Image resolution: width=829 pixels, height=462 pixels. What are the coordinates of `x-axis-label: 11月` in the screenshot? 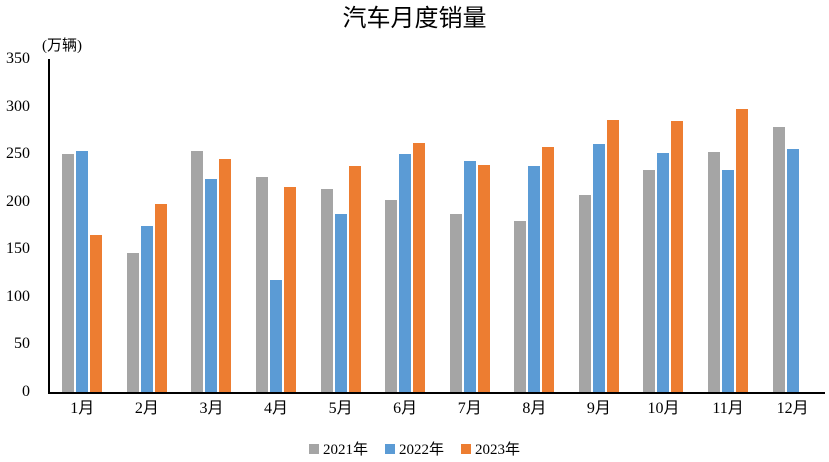 It's located at (728, 408).